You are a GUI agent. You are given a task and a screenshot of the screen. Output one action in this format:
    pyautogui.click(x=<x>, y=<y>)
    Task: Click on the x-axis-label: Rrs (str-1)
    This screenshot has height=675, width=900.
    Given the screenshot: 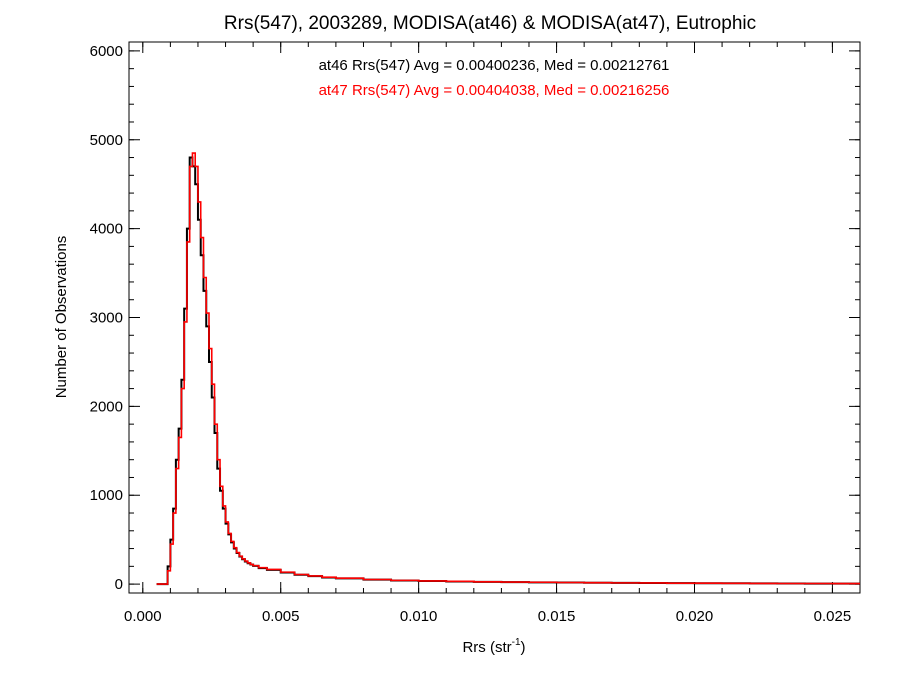 What is the action you would take?
    pyautogui.click(x=493, y=646)
    